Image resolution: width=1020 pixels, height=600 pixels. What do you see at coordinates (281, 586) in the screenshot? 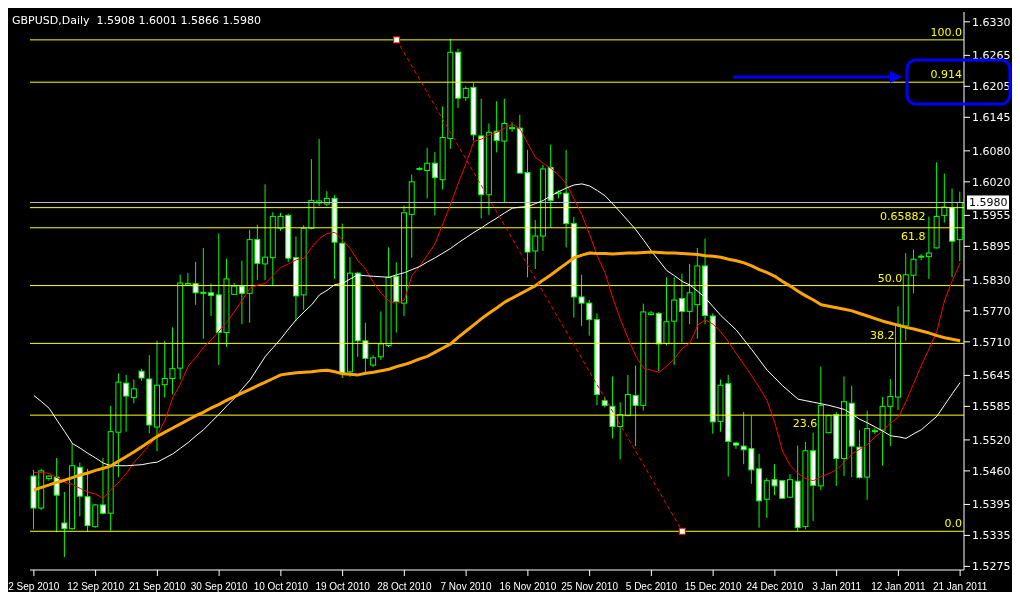
I see `x-tick-label: 10 Oct 2010` at bounding box center [281, 586].